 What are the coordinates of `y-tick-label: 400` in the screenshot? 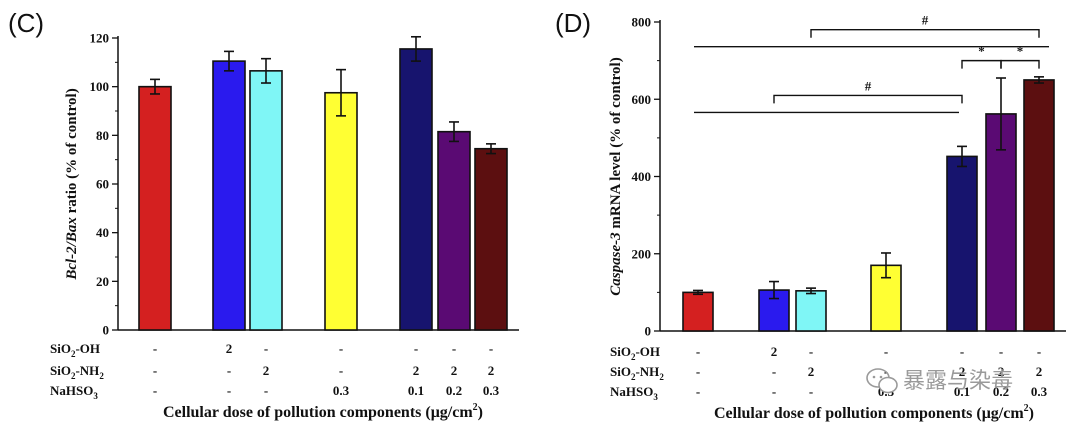 It's located at (642, 176).